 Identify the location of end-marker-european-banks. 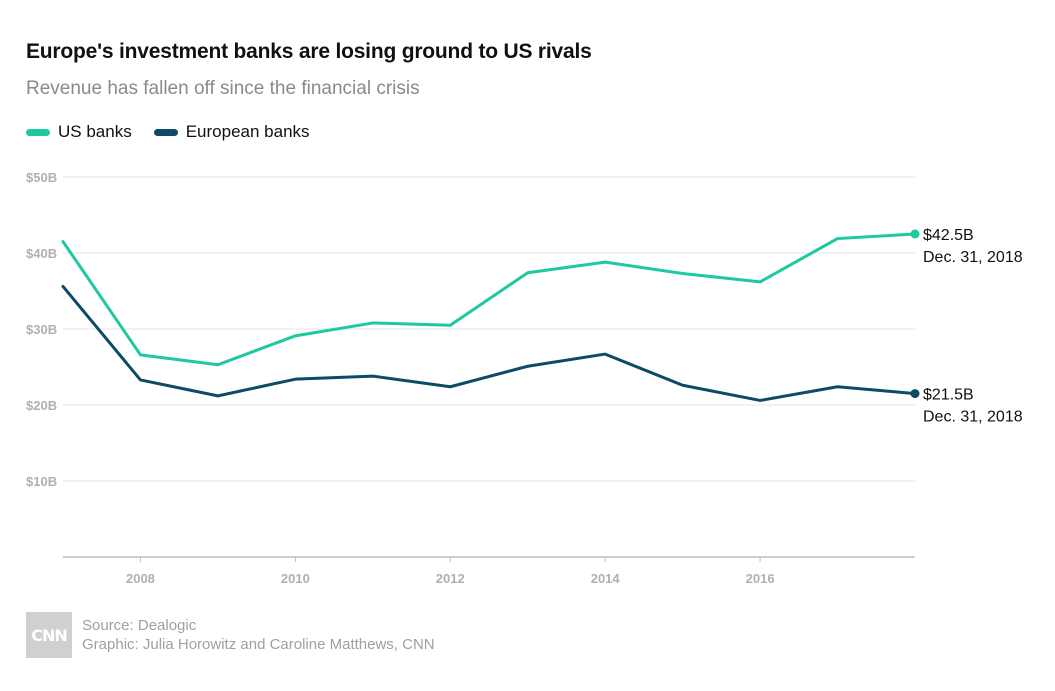
(915, 394).